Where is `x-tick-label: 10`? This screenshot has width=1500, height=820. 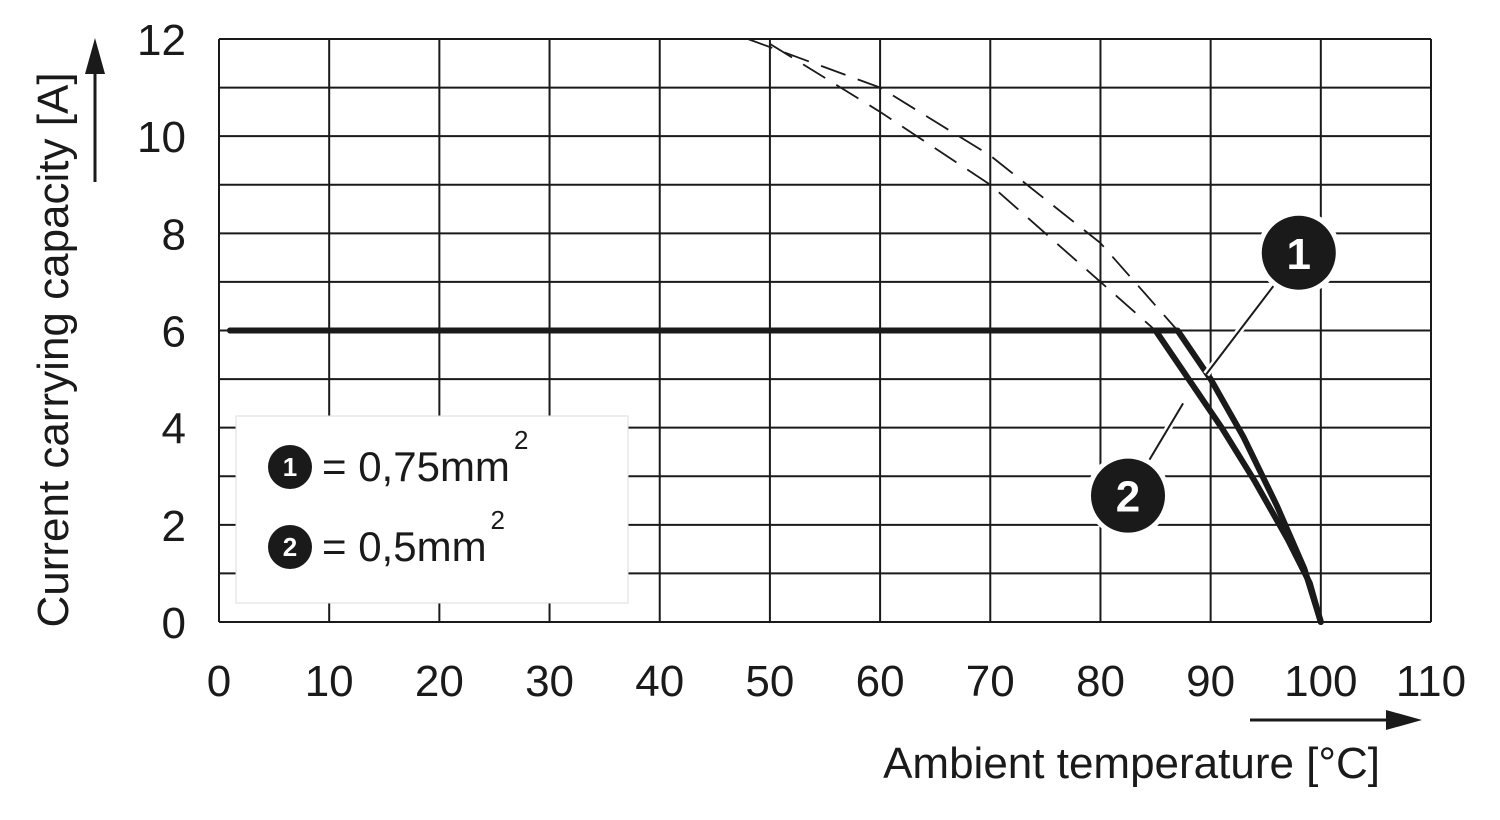
x-tick-label: 10 is located at coordinates (329, 681).